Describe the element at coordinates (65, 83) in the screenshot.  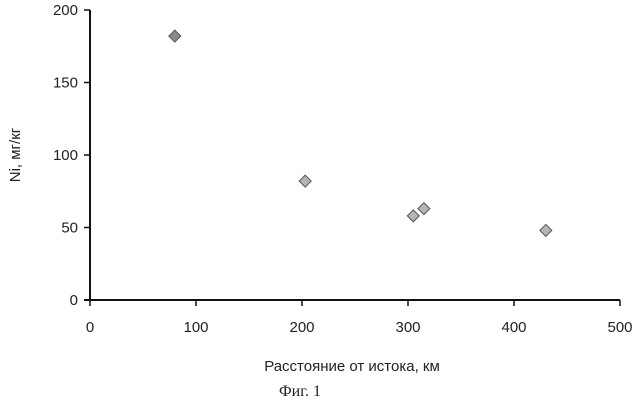
I see `y-tick-label: 150` at that location.